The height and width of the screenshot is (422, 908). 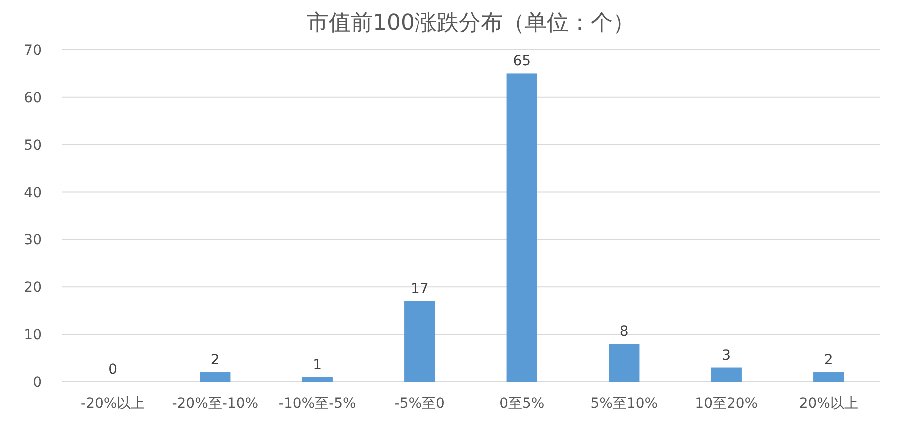 What do you see at coordinates (113, 404) in the screenshot?
I see `x-tick-label: -20%以上` at bounding box center [113, 404].